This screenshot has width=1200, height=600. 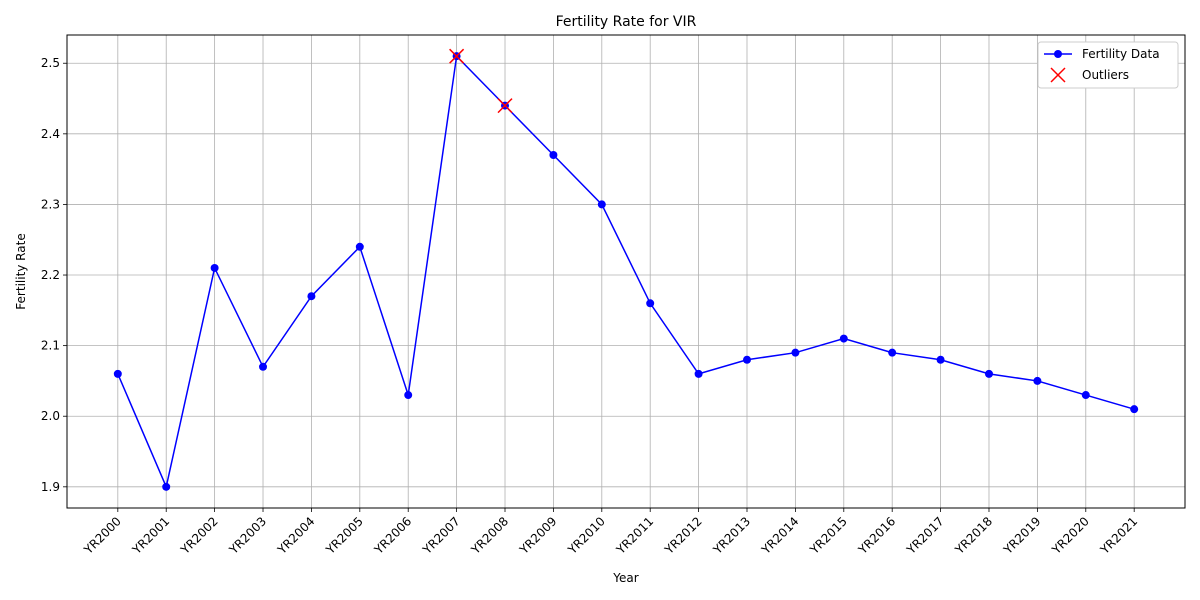 I want to click on y-tick-label: 2.1, so click(x=50, y=346).